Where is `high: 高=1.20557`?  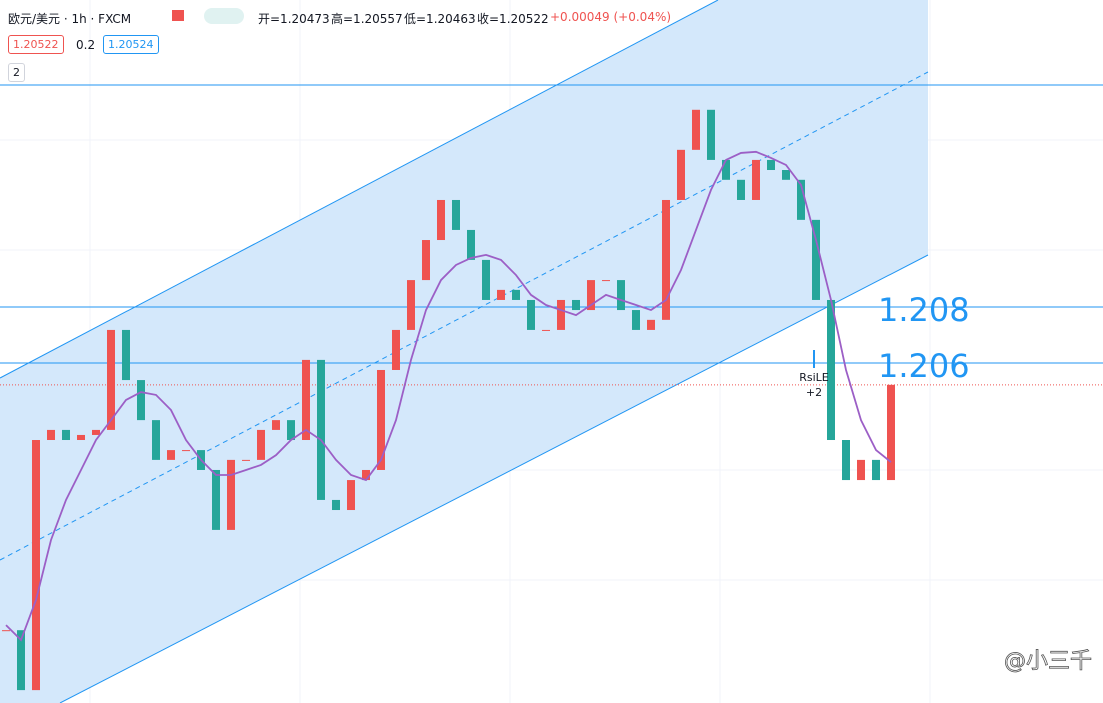
high: 高=1.20557 is located at coordinates (367, 19).